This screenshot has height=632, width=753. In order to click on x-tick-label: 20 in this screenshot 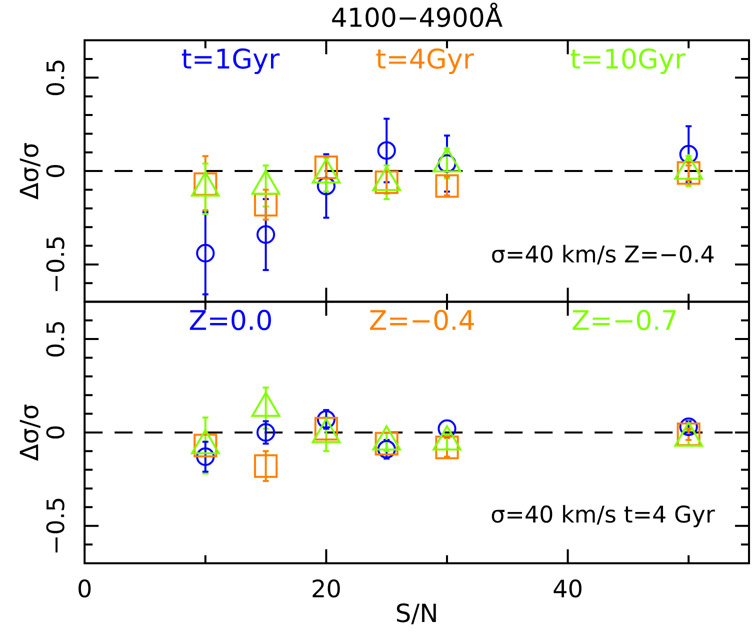, I will do `click(326, 588)`.